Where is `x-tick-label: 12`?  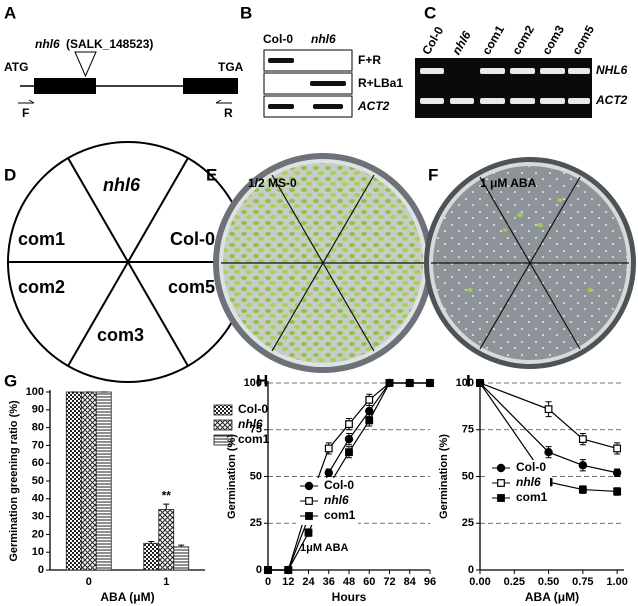
x-tick-label: 12 is located at coordinates (288, 582).